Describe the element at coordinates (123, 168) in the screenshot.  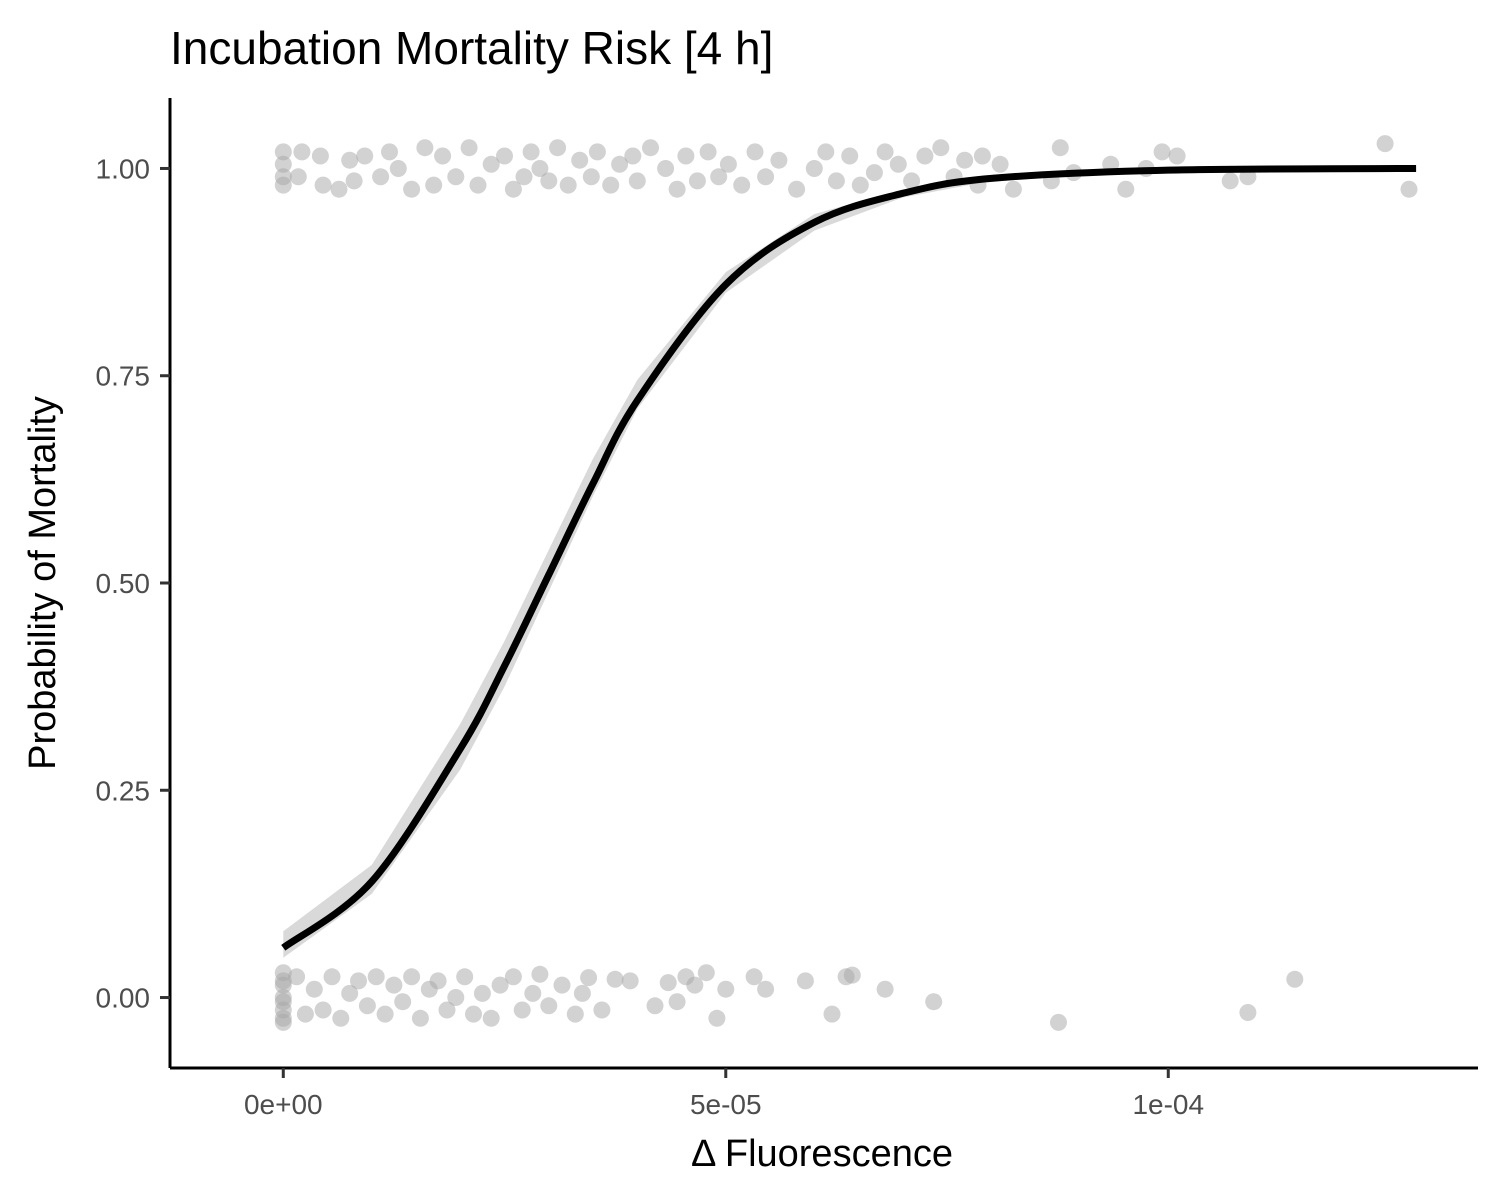
I see `y-tick-label-4: 1.00` at that location.